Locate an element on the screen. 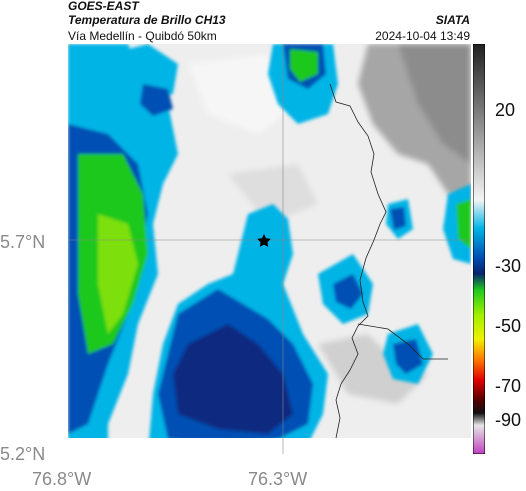 This screenshot has width=526, height=491. timestamp: 2024-10-04 13:49 is located at coordinates (422, 36).